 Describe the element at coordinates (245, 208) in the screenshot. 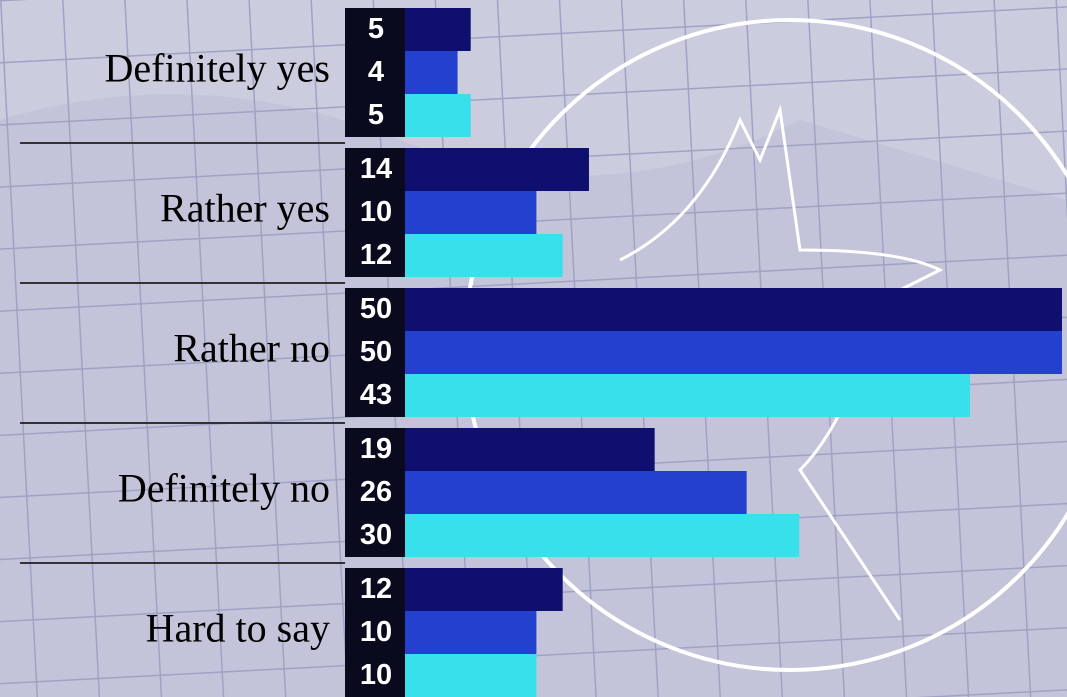

I see `category-label: Rather yes` at that location.